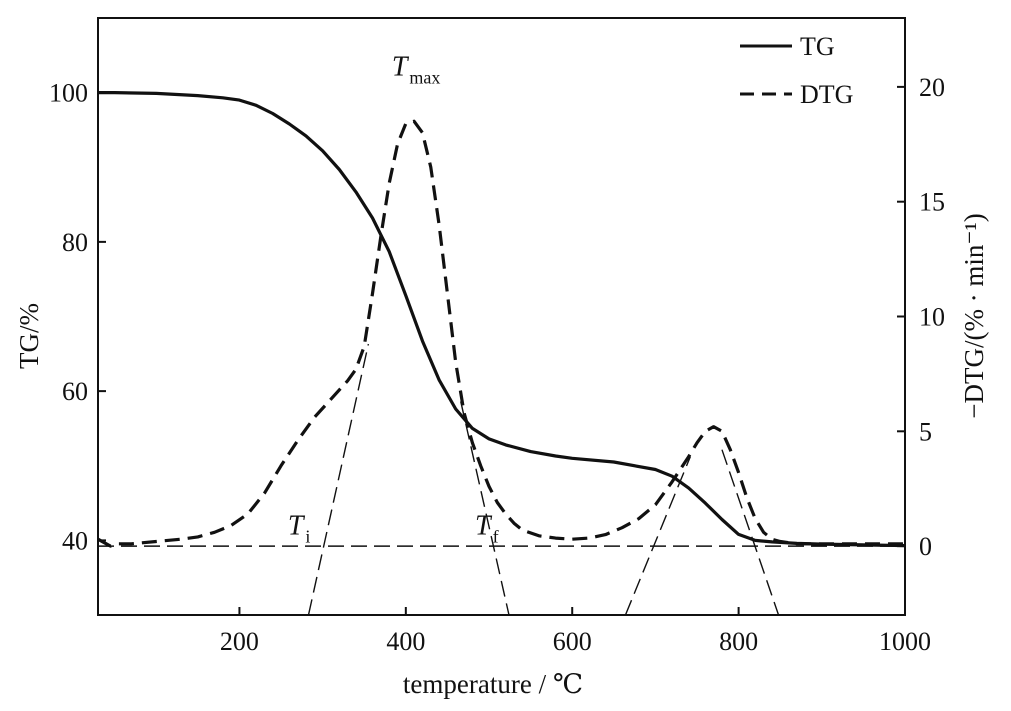  What do you see at coordinates (974, 316) in the screenshot?
I see `y2-axis-title: −DTG/(% · min⁻¹)` at bounding box center [974, 316].